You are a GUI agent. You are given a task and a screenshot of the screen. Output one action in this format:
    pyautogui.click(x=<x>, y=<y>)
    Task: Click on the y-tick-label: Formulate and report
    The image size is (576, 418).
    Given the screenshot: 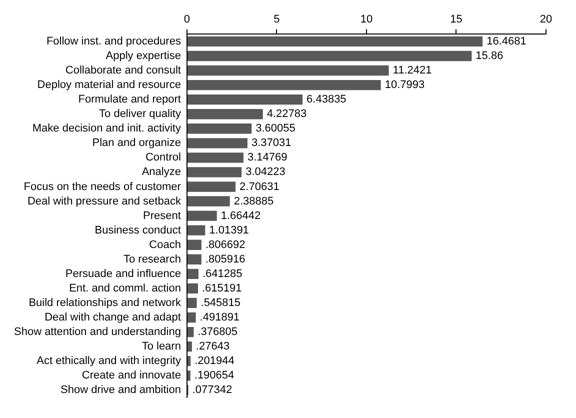 What is the action you would take?
    pyautogui.click(x=129, y=100)
    